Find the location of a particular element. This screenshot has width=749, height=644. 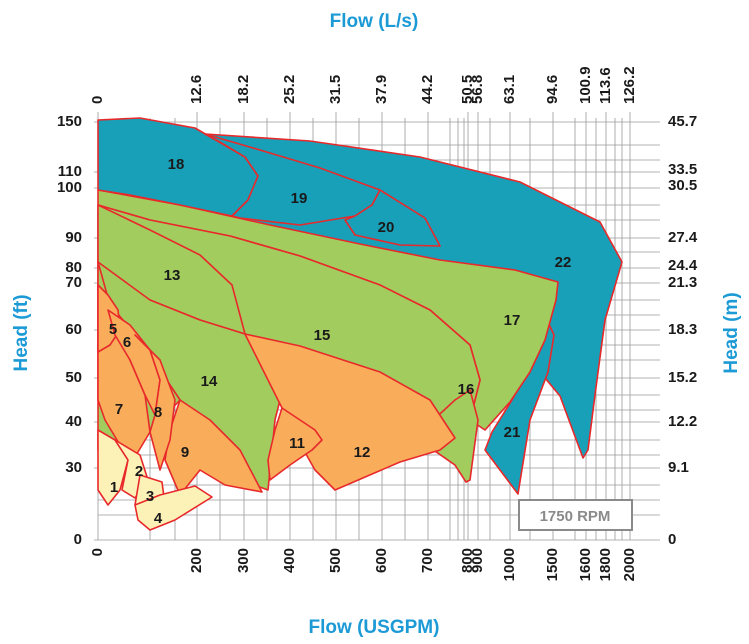

zone-label-18: 18 is located at coordinates (176, 164).